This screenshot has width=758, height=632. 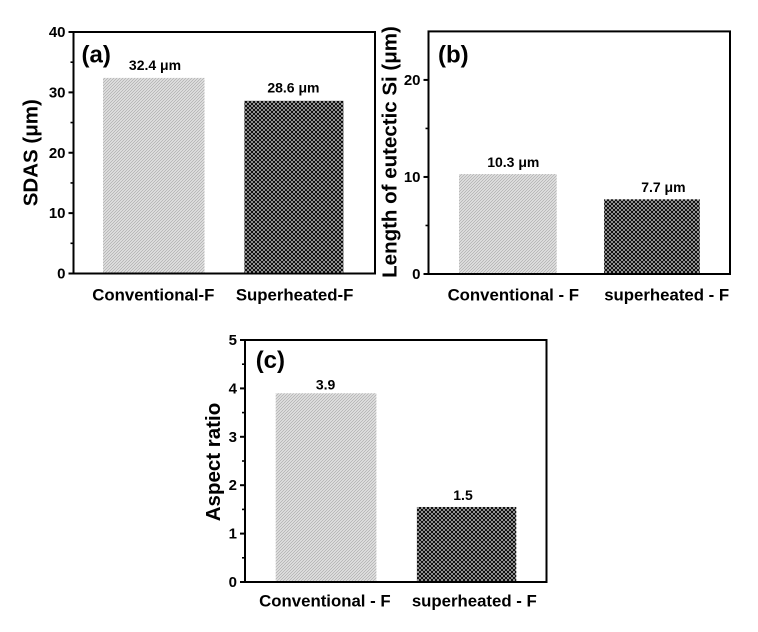 I want to click on svg-text: 10.3 μm, so click(x=513, y=162).